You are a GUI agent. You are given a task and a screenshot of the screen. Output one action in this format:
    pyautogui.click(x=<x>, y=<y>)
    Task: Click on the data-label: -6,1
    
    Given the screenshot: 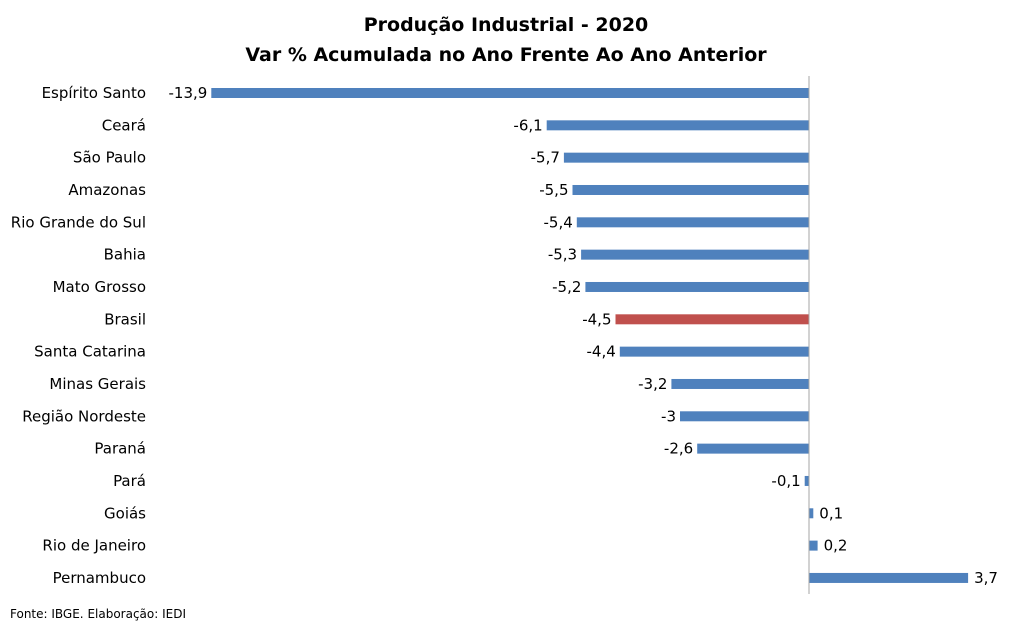 What is the action you would take?
    pyautogui.click(x=527, y=125)
    